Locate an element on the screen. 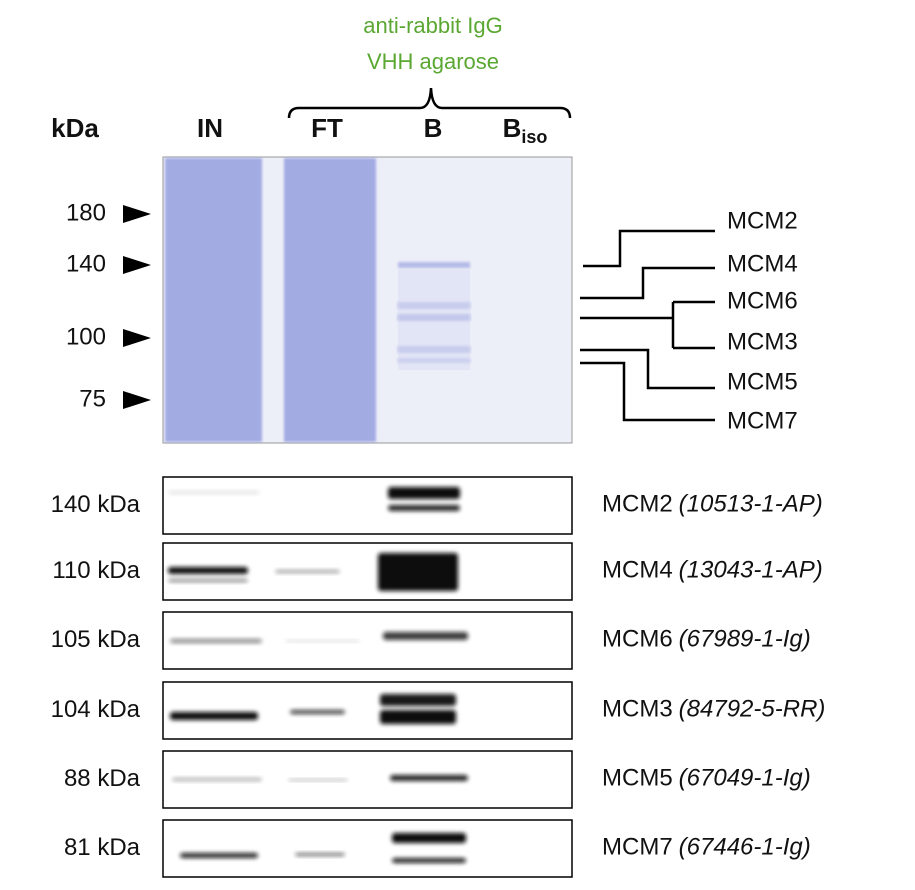  blot-protein: MCM5 is located at coordinates (637, 778).